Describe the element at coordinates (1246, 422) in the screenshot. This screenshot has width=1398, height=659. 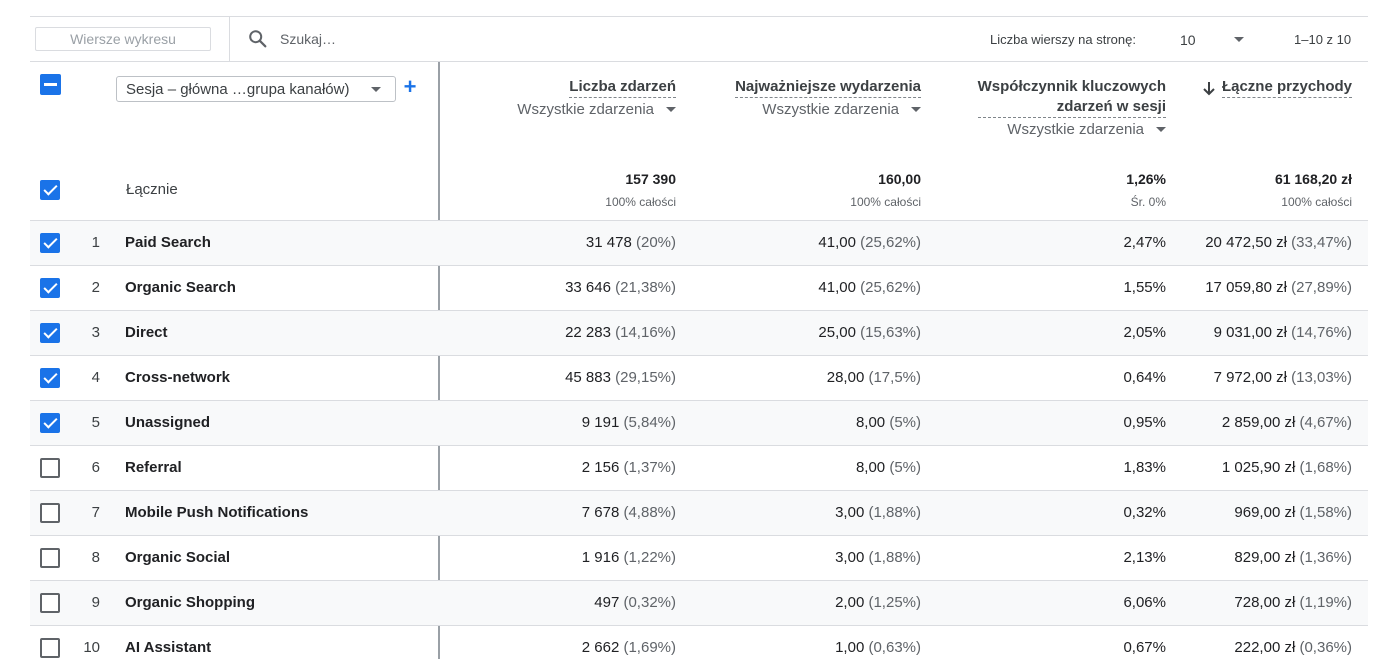
I see `row-revenue: 2 859,00 zł (4,67%)` at that location.